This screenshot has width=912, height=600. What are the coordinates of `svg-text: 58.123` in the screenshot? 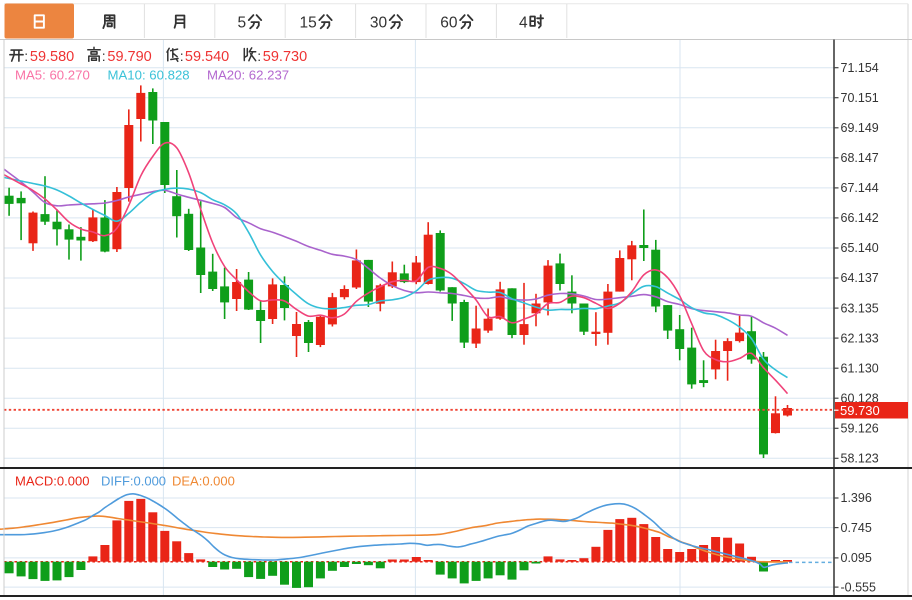 It's located at (860, 459).